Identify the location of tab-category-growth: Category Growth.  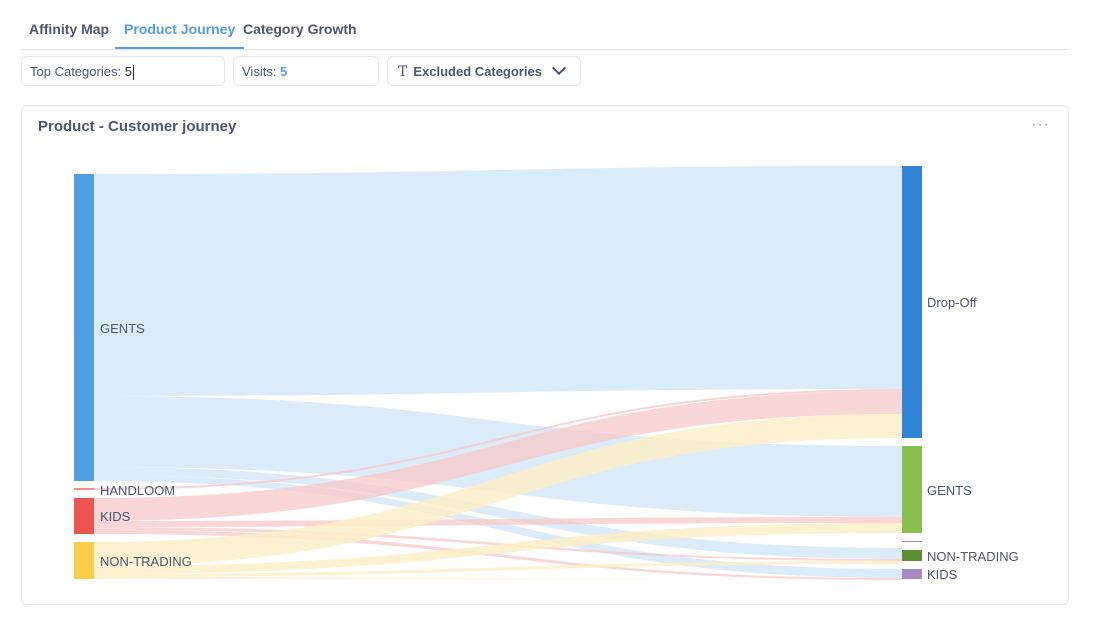
(300, 29).